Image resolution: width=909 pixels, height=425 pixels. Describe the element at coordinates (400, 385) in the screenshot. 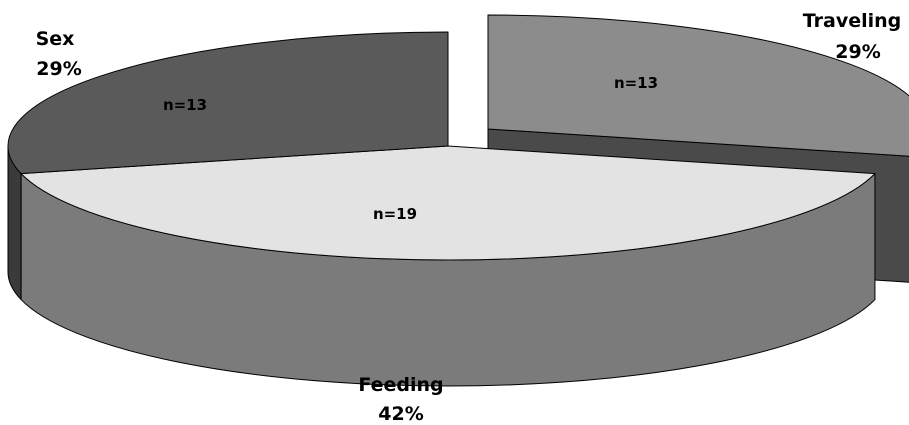

I see `slice-label-feeding: Feeding` at that location.